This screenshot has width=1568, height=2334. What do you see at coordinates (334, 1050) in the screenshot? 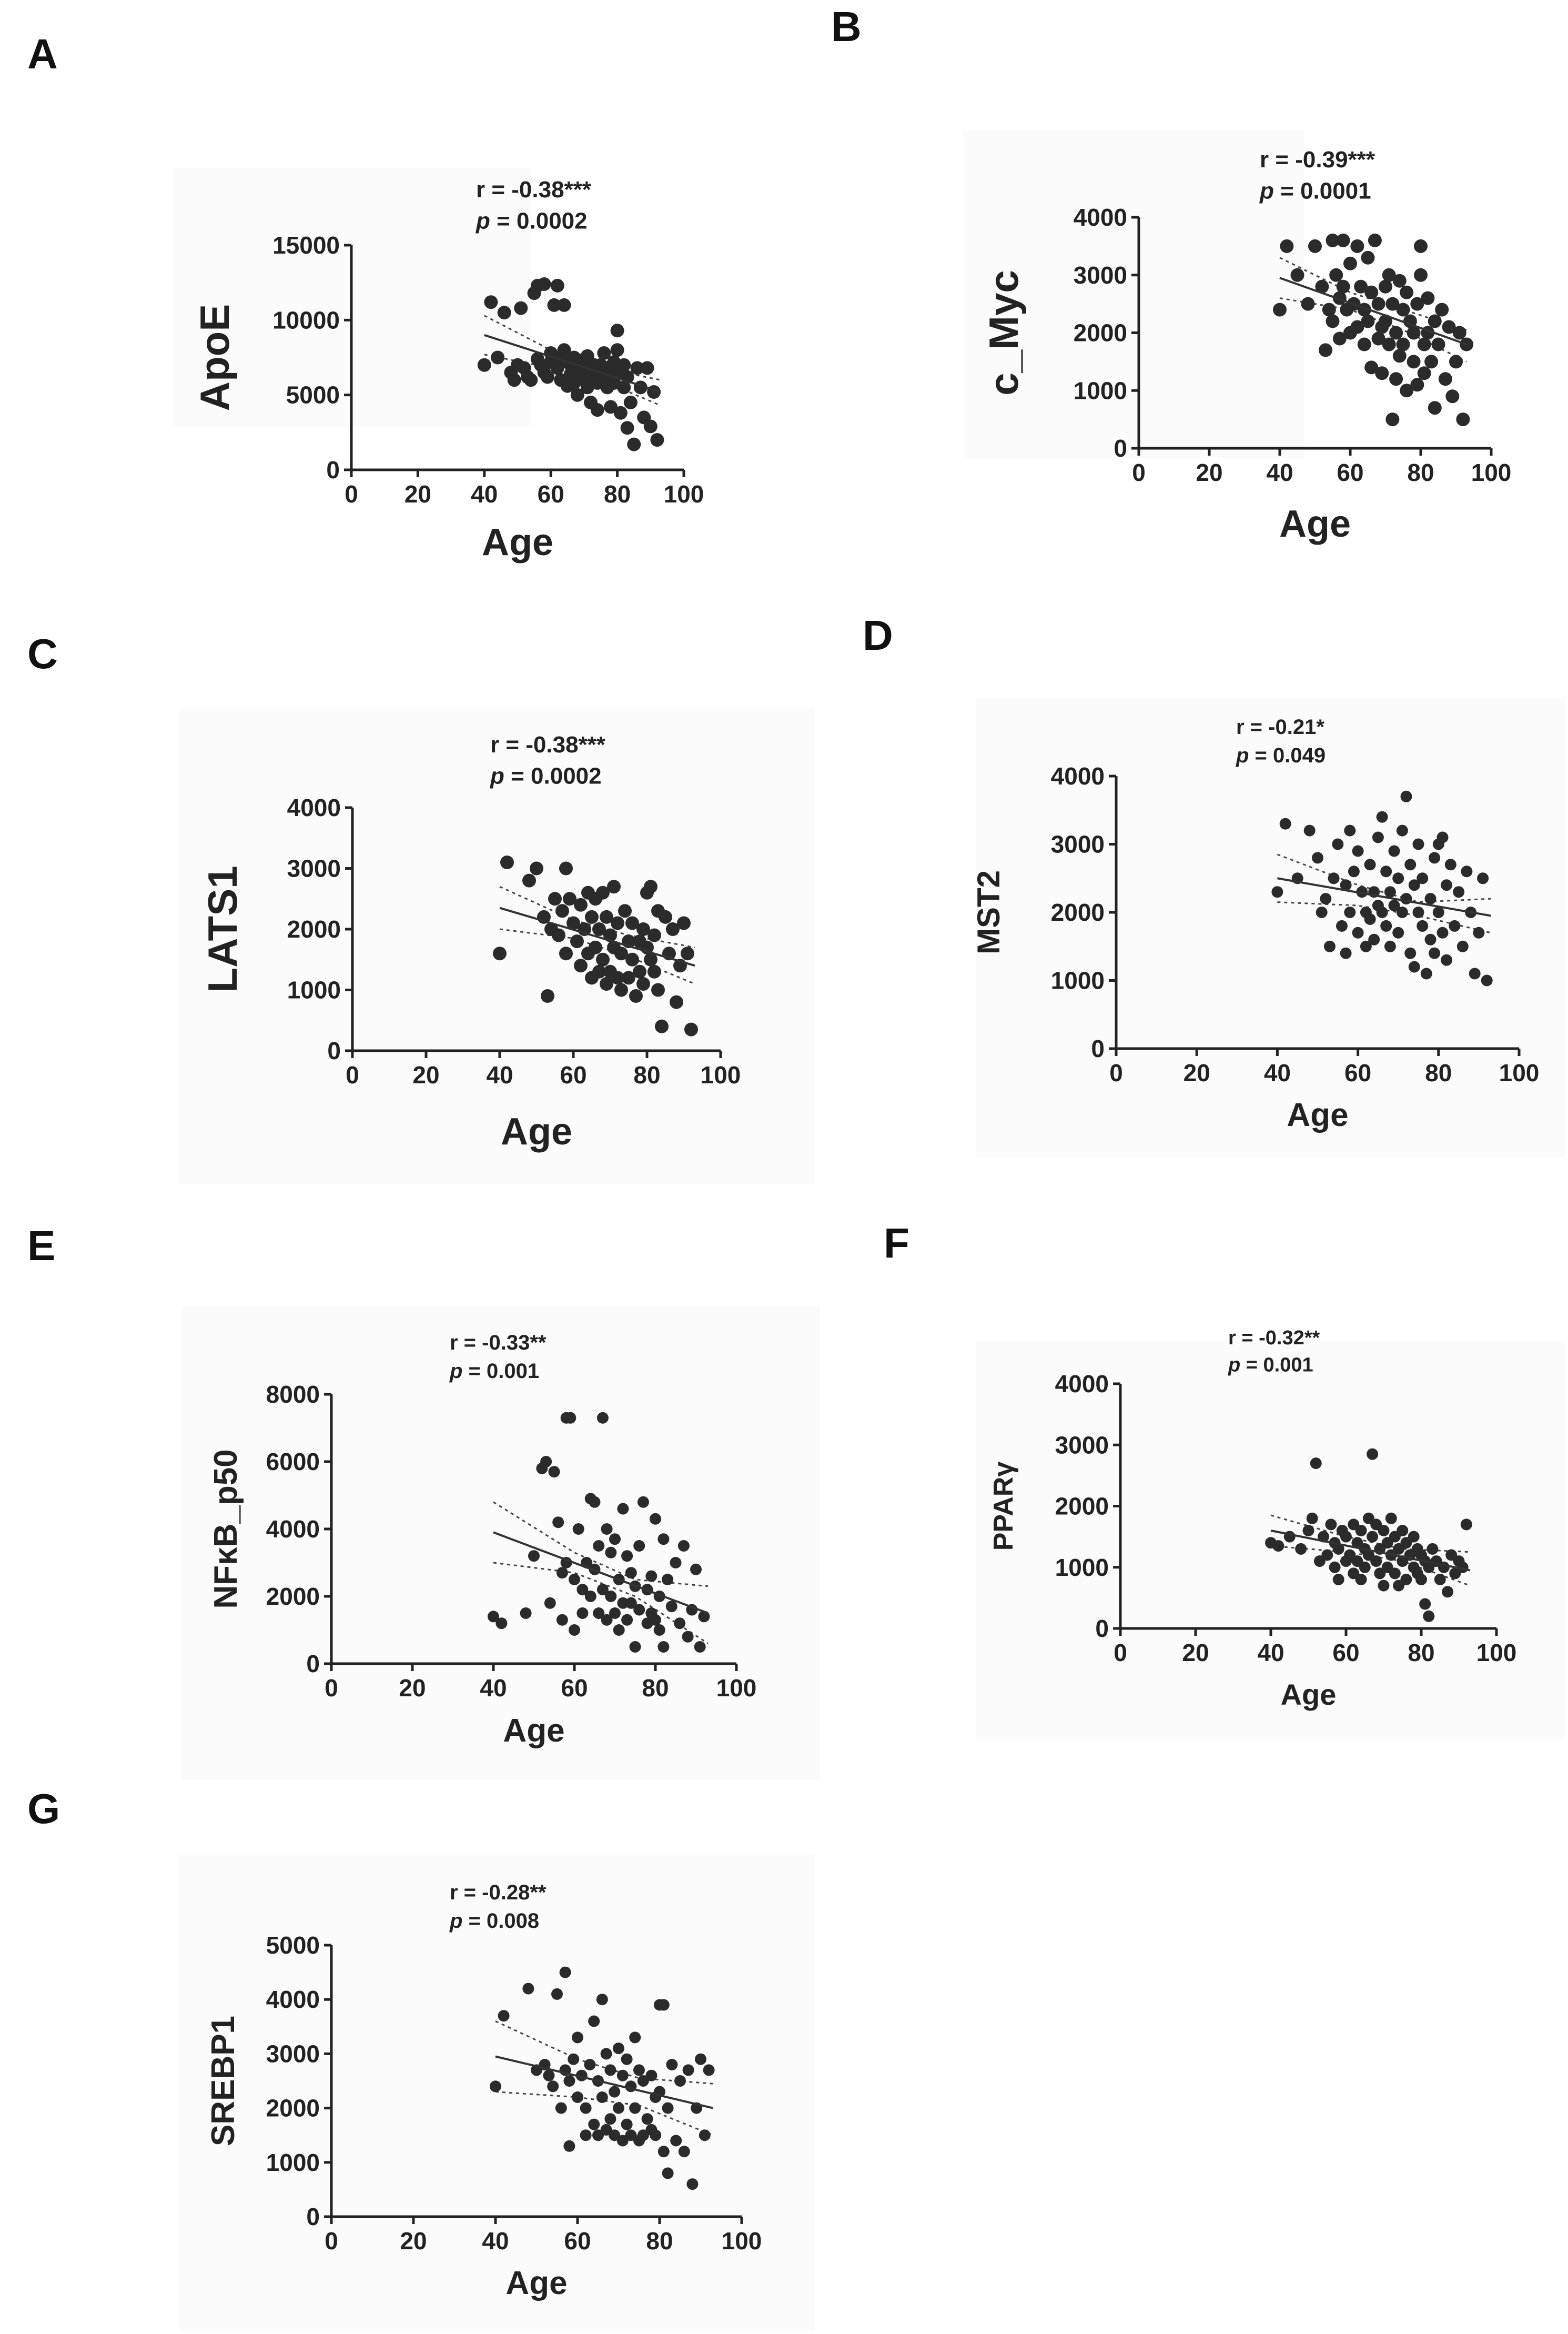
I see `y-tick-label: 0` at bounding box center [334, 1050].